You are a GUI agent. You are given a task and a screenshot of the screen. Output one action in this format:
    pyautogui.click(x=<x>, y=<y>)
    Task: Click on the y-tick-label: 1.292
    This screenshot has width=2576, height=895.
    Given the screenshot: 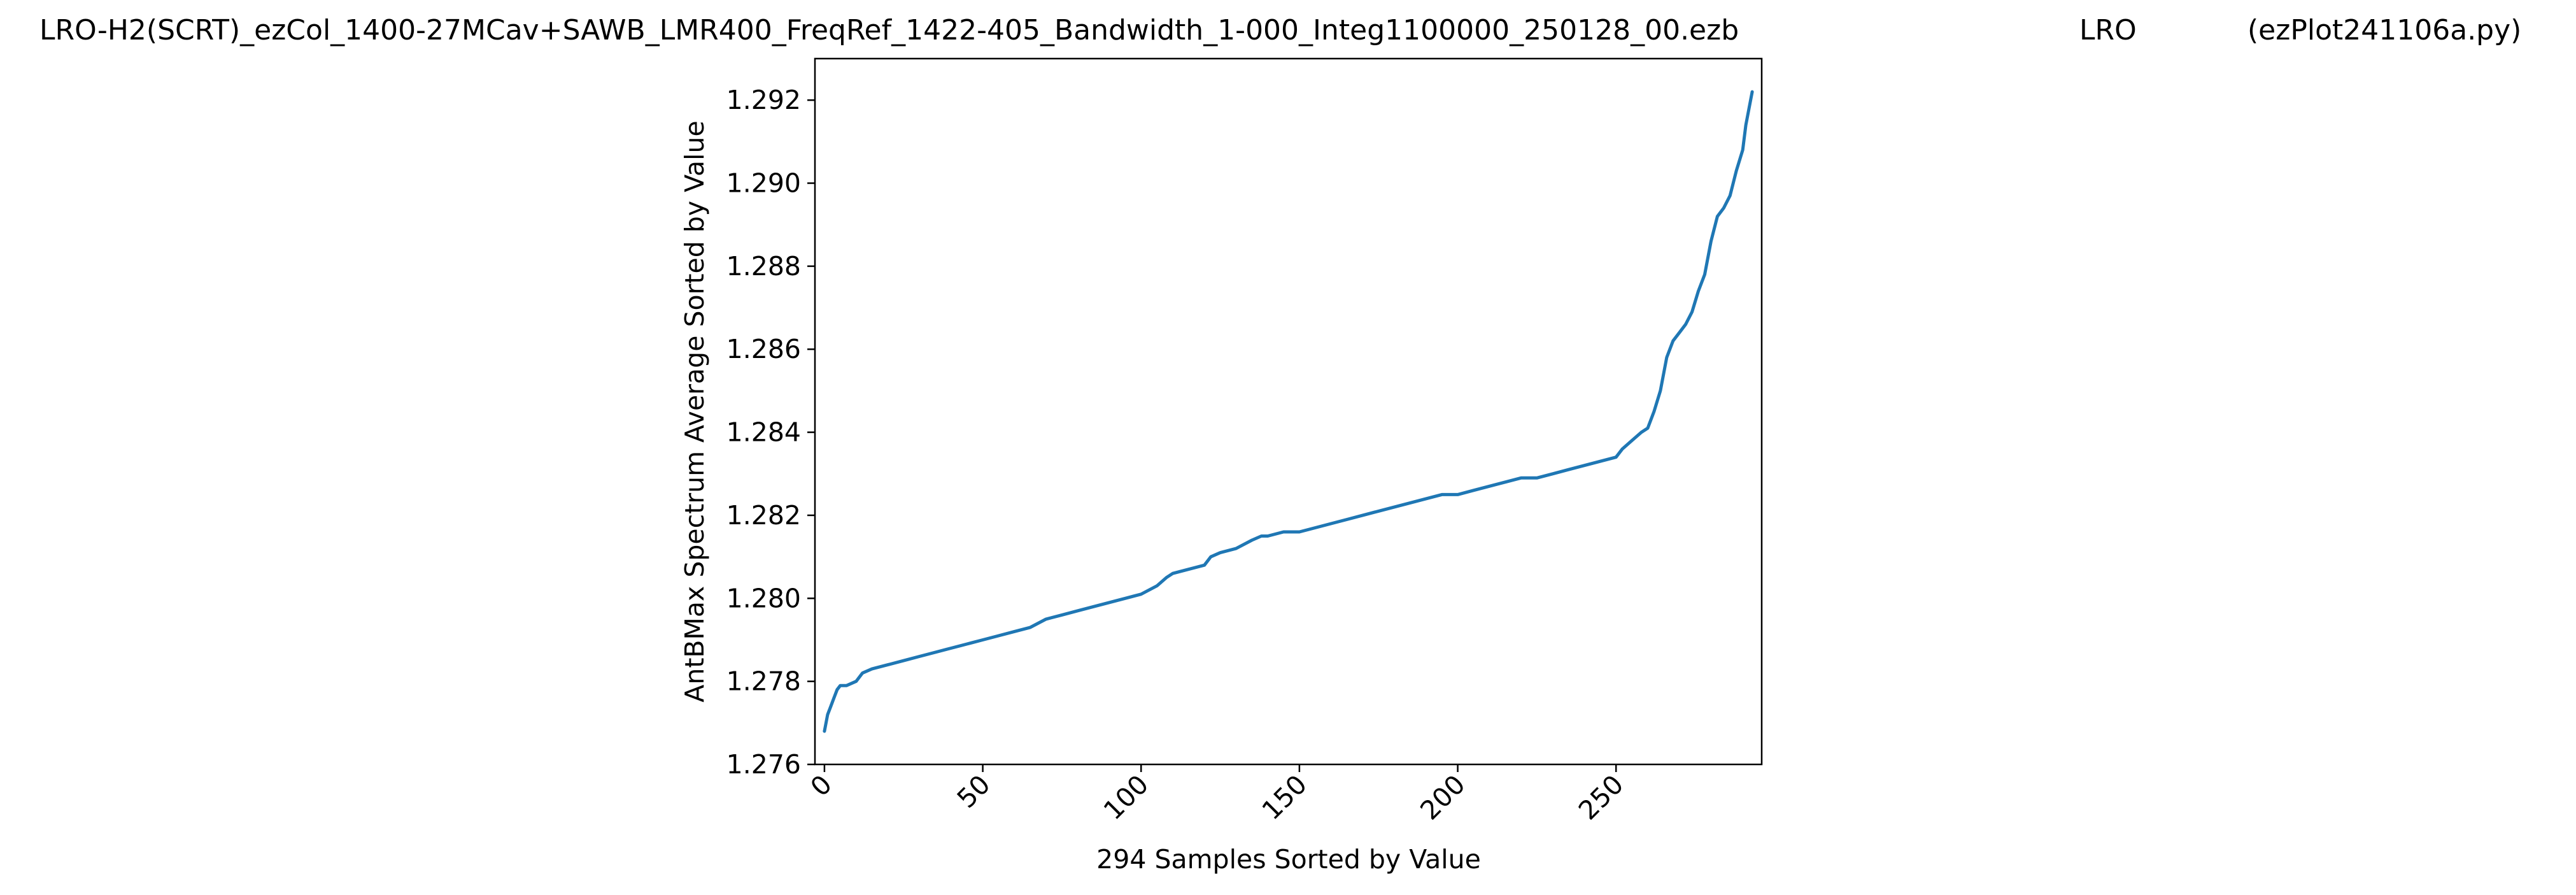 What is the action you would take?
    pyautogui.click(x=763, y=100)
    